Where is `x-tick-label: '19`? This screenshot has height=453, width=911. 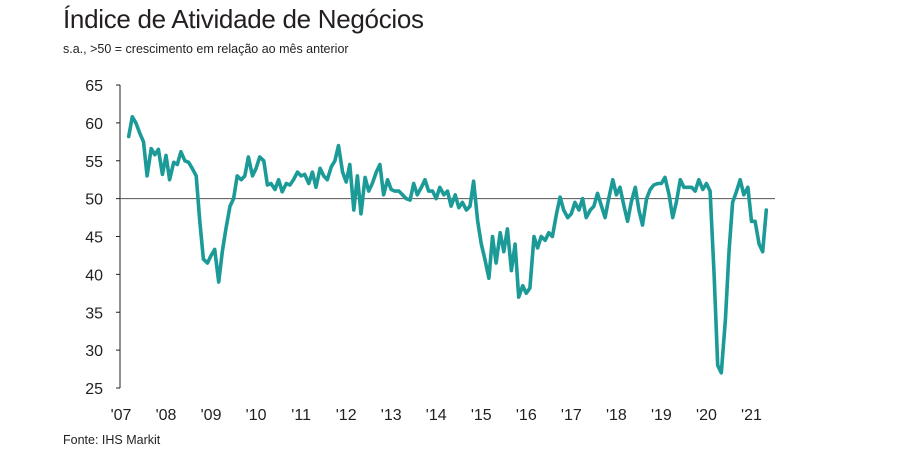
x-tick-label: '19 is located at coordinates (661, 415).